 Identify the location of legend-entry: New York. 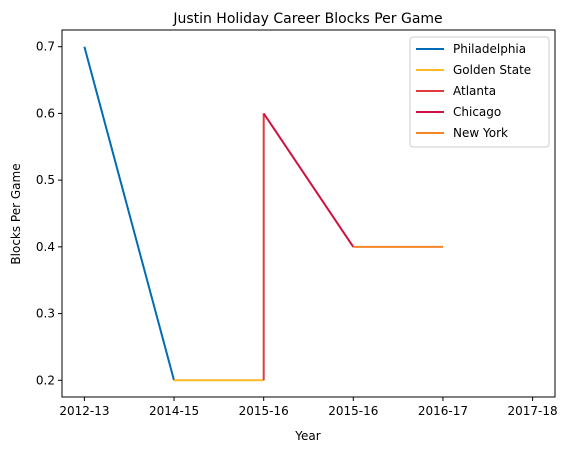
(480, 133).